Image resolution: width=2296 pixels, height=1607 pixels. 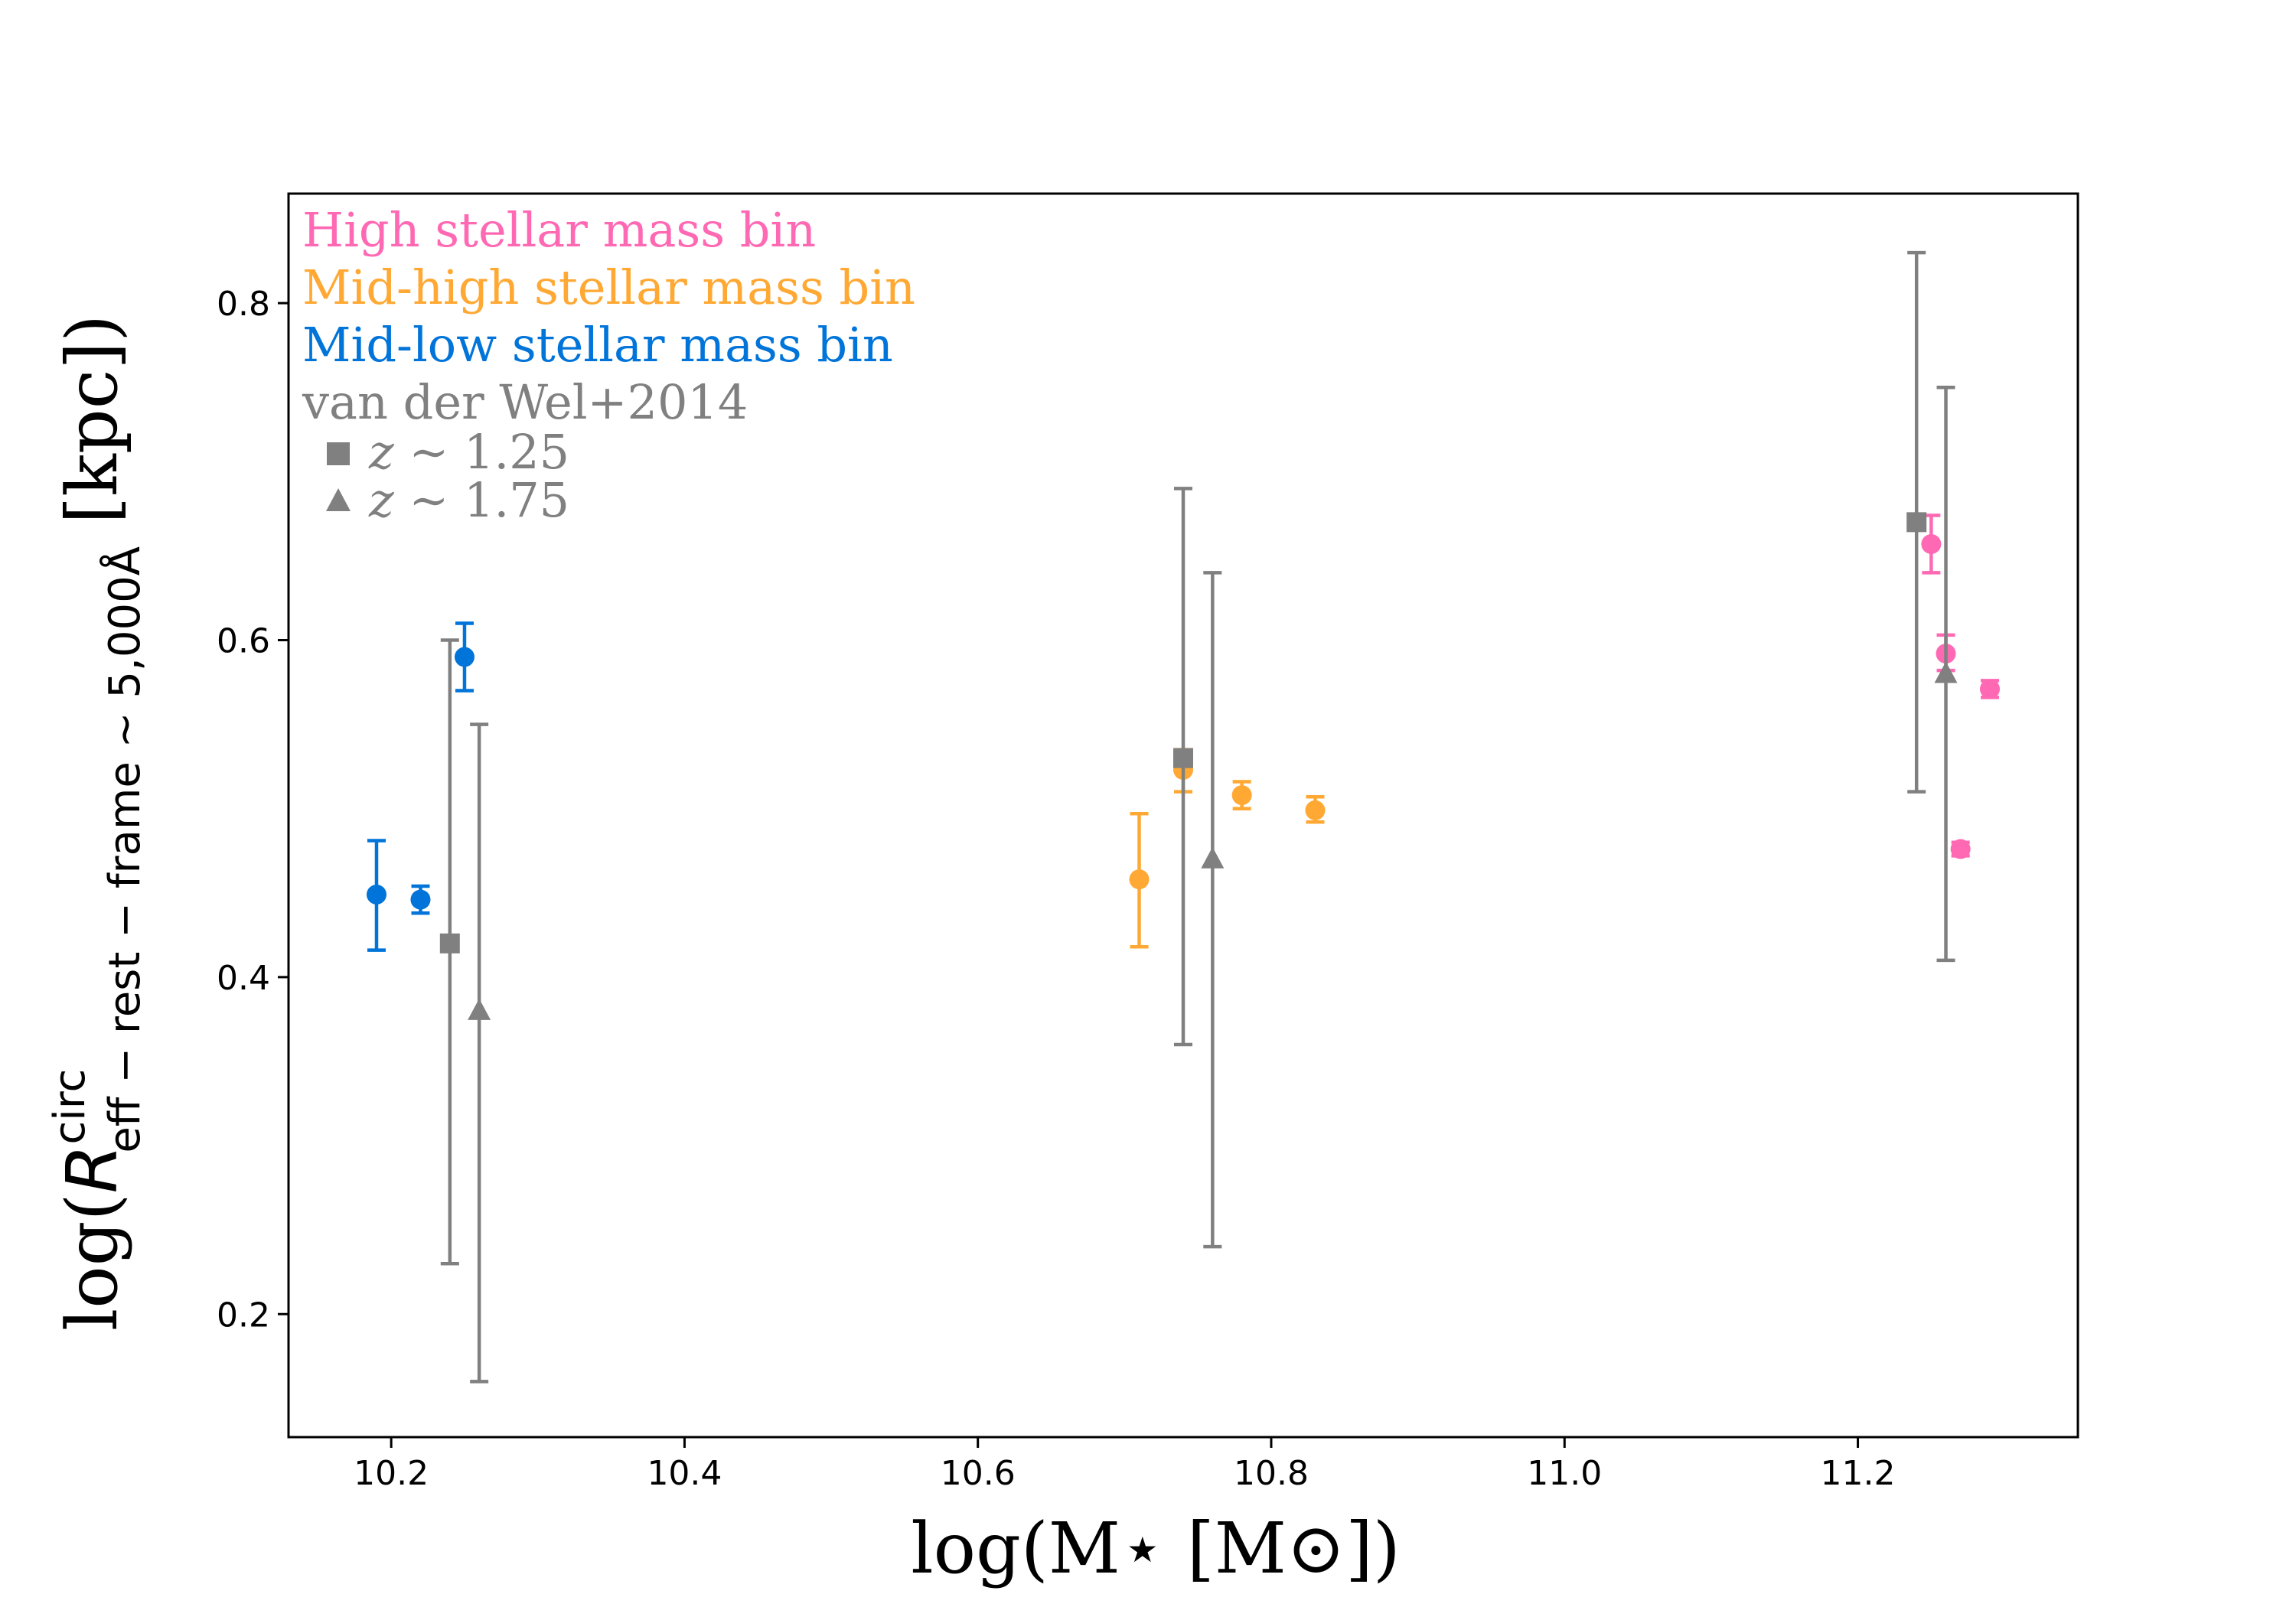 What do you see at coordinates (597, 345) in the screenshot?
I see `legend-label-mid-low: Mid-low stellar mass bin` at bounding box center [597, 345].